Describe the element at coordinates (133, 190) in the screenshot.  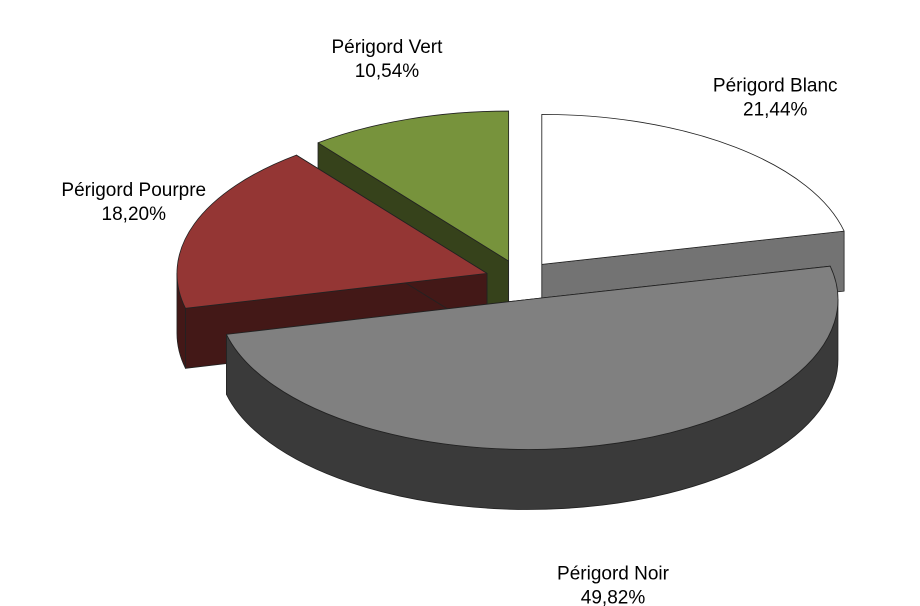
I see `data-label-name: Périgord Pourpre` at that location.